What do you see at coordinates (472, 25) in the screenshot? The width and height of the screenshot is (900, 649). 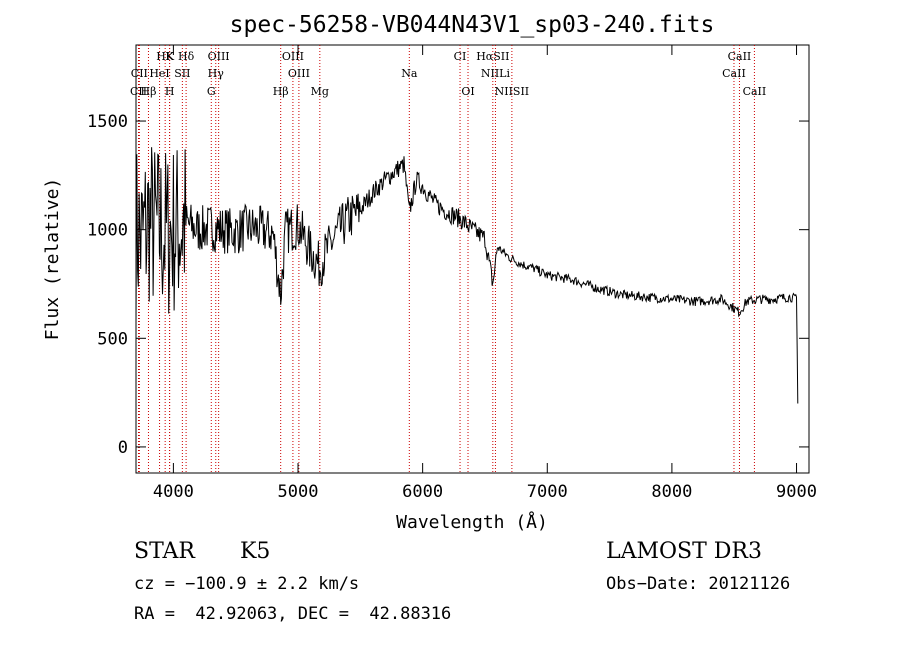 I see `chart-title: spec-56258-VB044N43V1_sp03-240.fits` at bounding box center [472, 25].